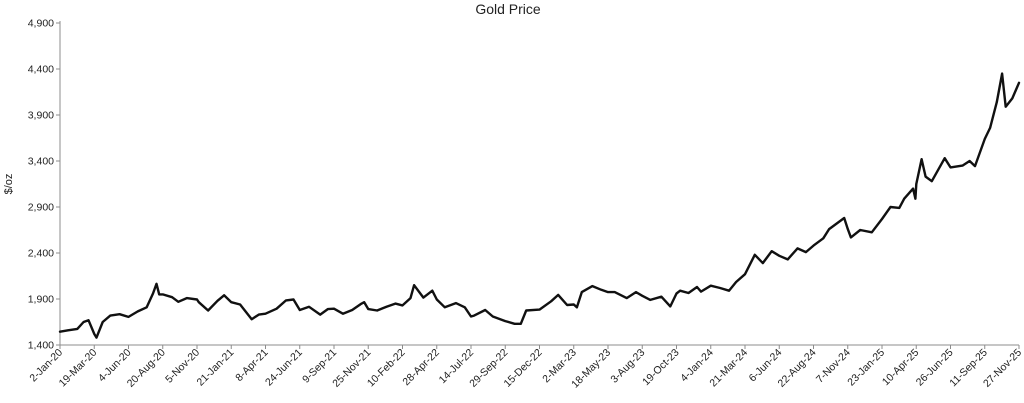  What do you see at coordinates (661, 368) in the screenshot?
I see `x-tick-label: 19-Oct-23` at bounding box center [661, 368].